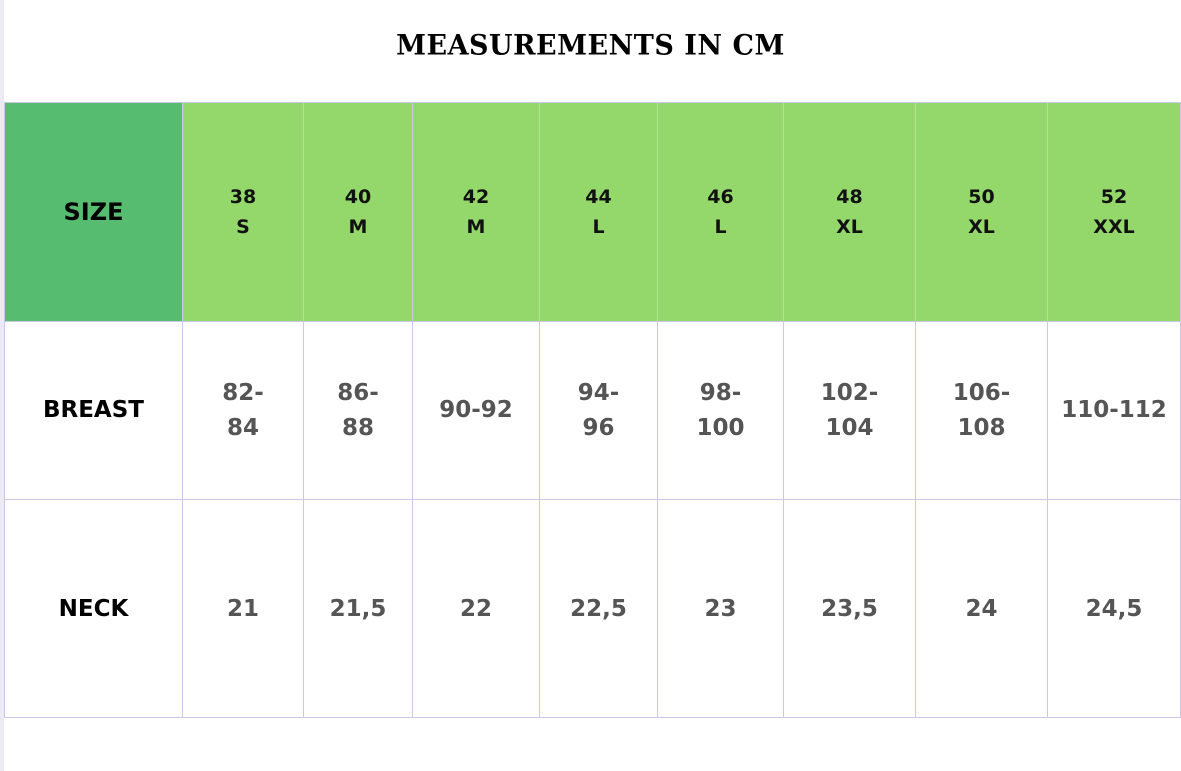 Image resolution: width=1181 pixels, height=771 pixels. Describe the element at coordinates (720, 212) in the screenshot. I see `size-header-cell: 46 L` at that location.